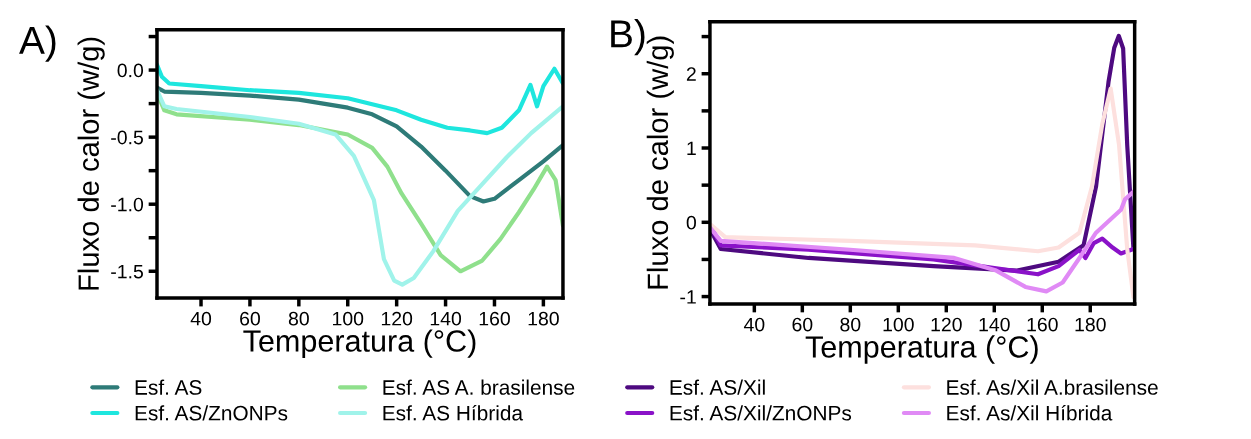  What do you see at coordinates (1052, 387) in the screenshot?
I see `legend-label: Esf. As/Xil A.brasilense` at bounding box center [1052, 387].